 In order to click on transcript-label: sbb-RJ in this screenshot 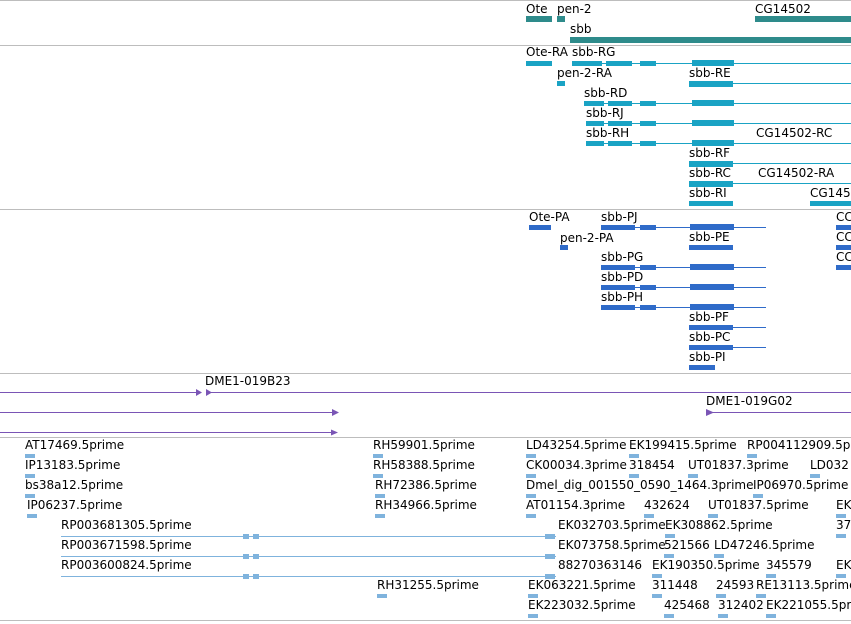, I will do `click(605, 113)`.